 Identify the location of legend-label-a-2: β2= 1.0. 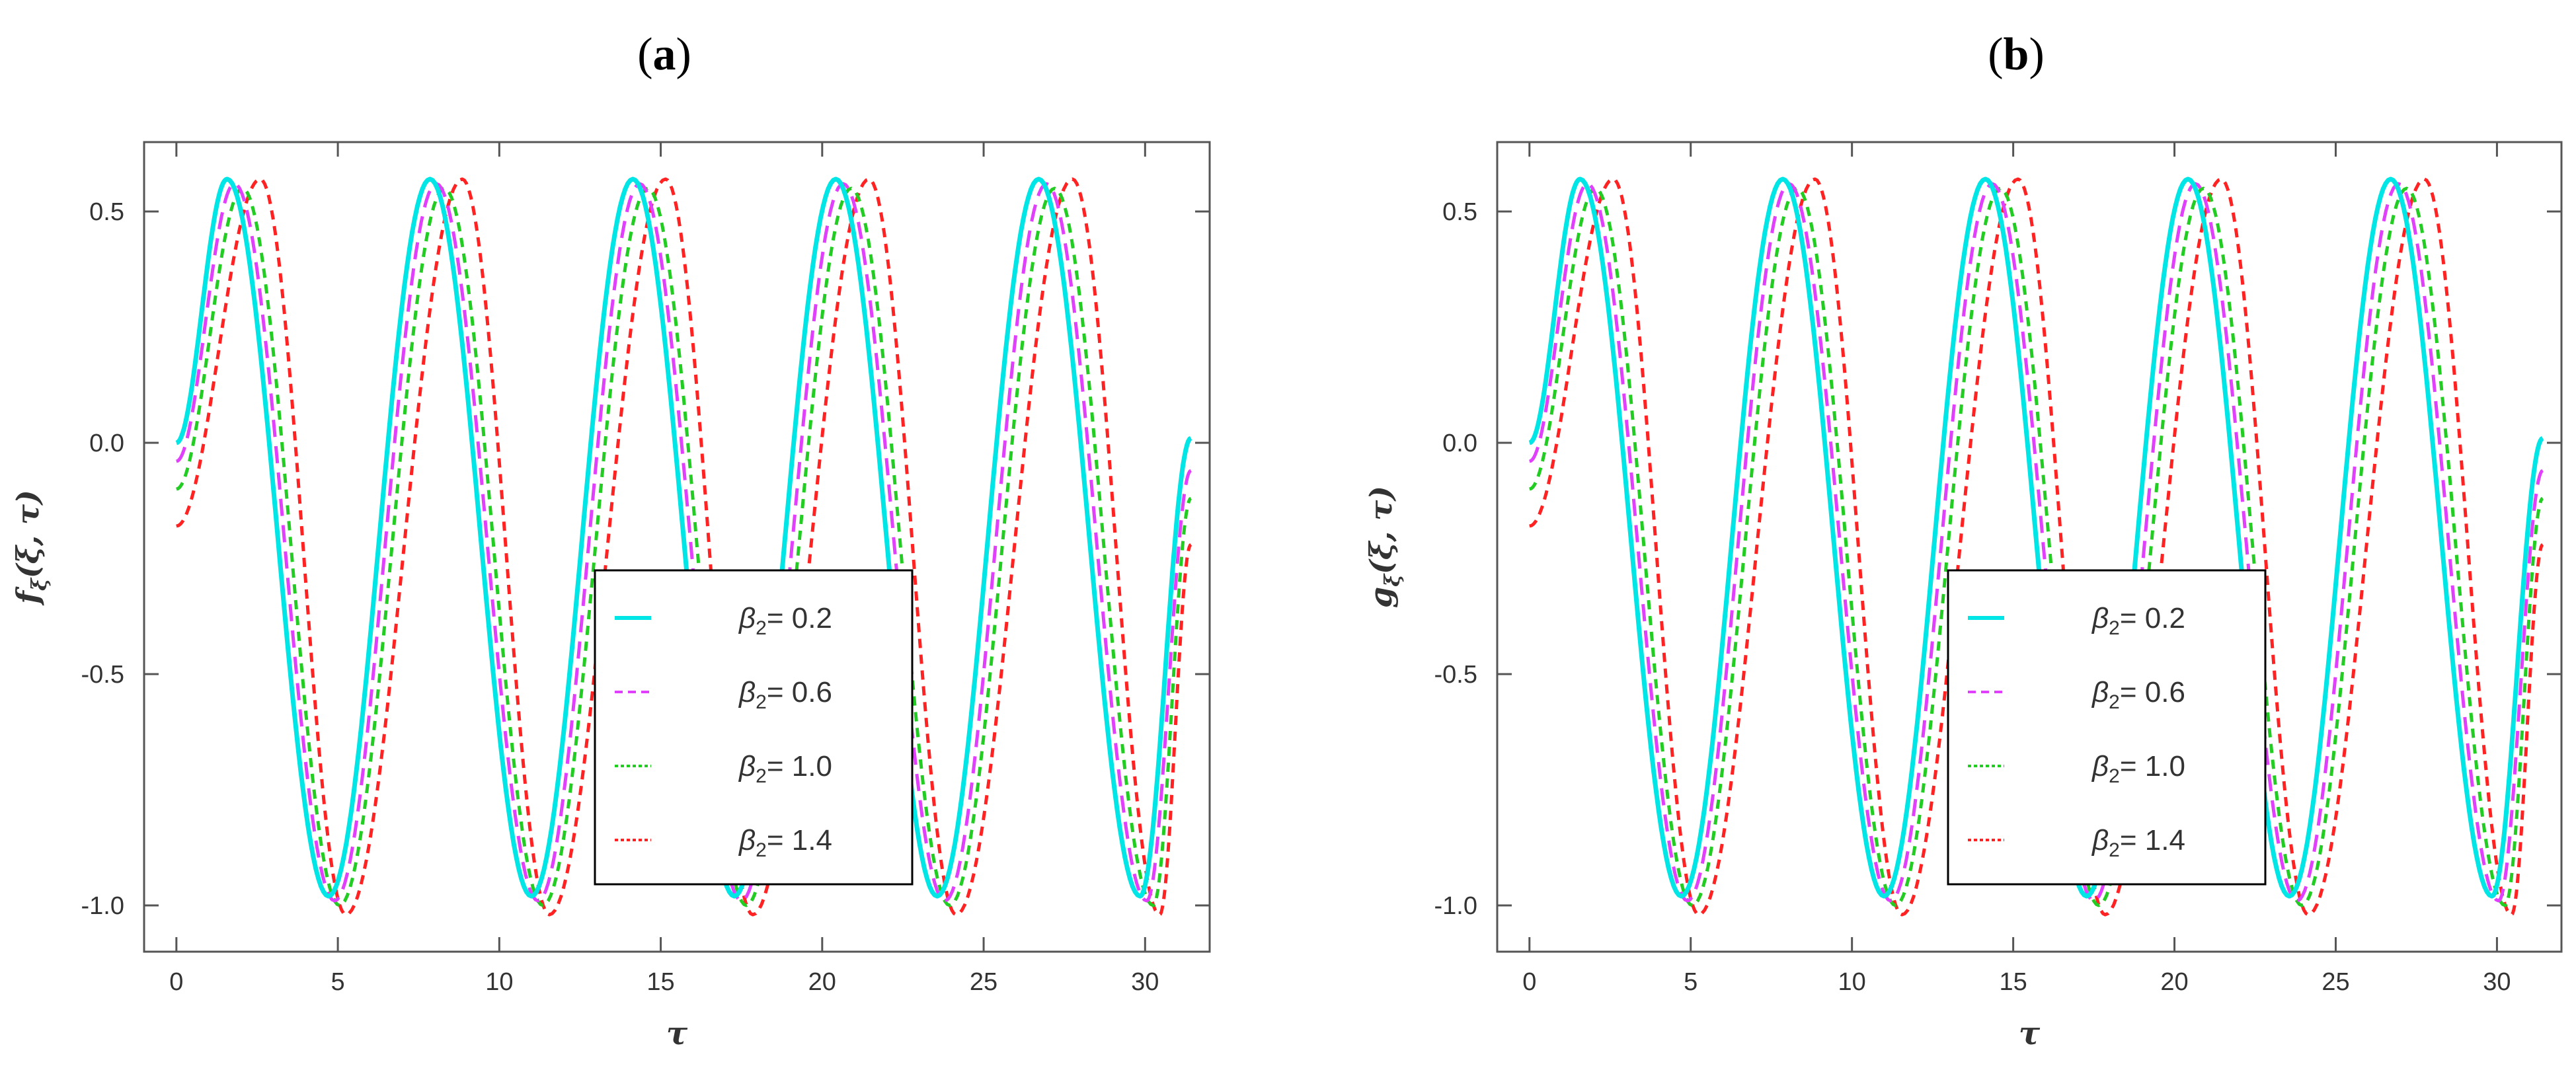
(785, 768).